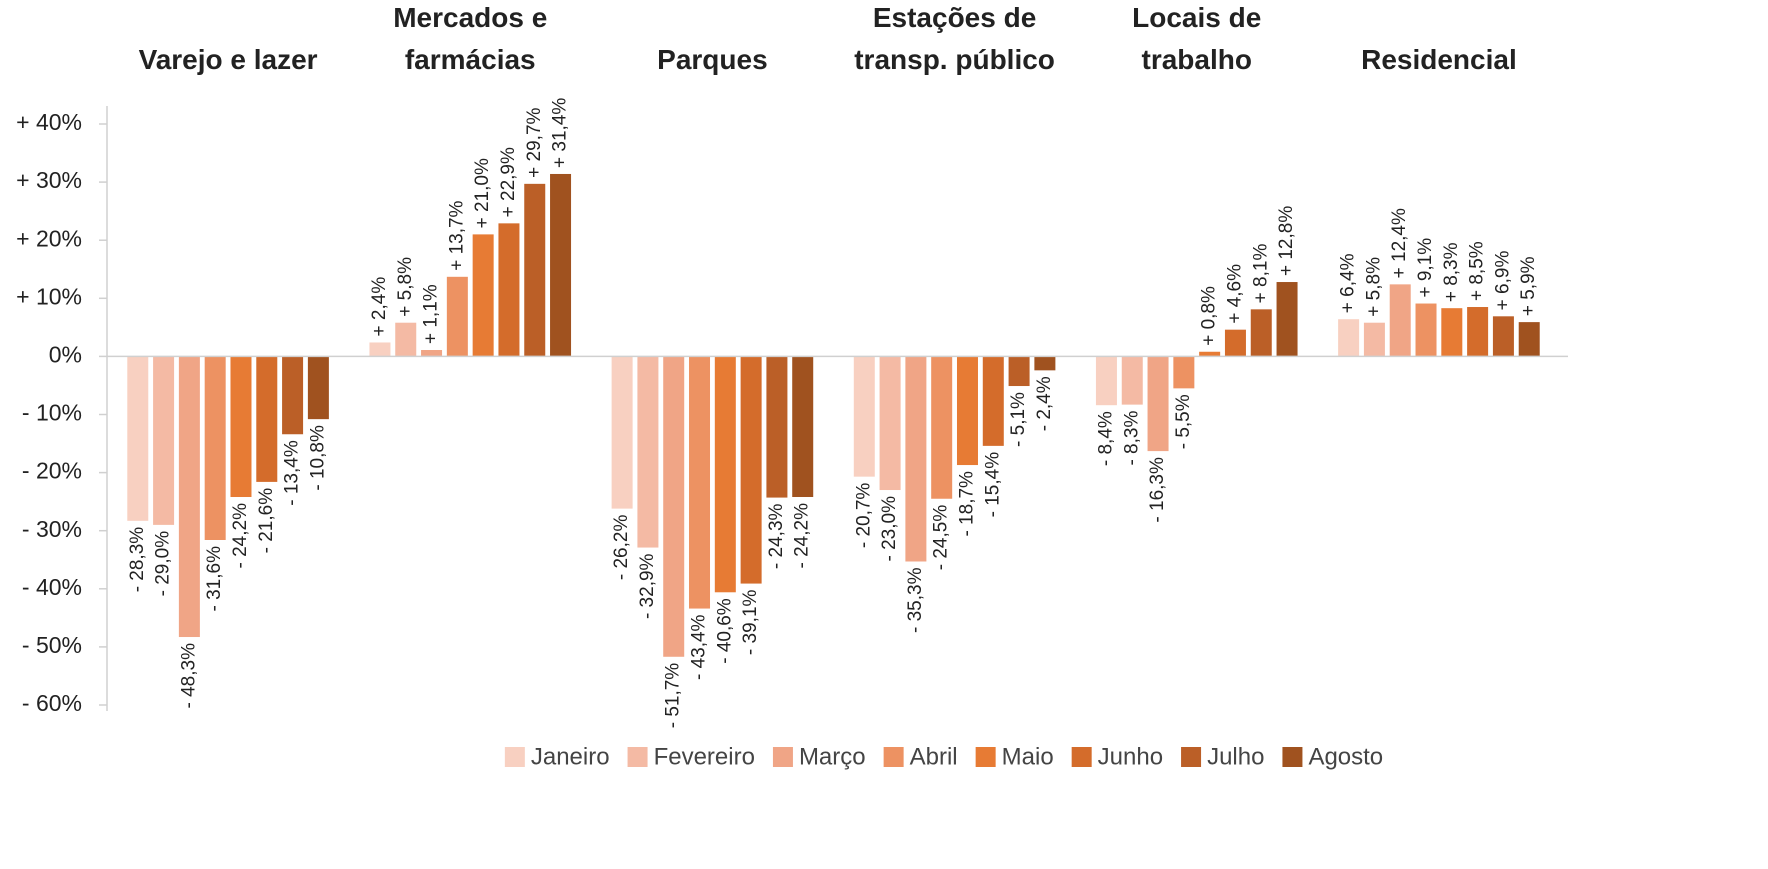 The image size is (1768, 869). What do you see at coordinates (1197, 59) in the screenshot?
I see `category-label-line: trabalho` at bounding box center [1197, 59].